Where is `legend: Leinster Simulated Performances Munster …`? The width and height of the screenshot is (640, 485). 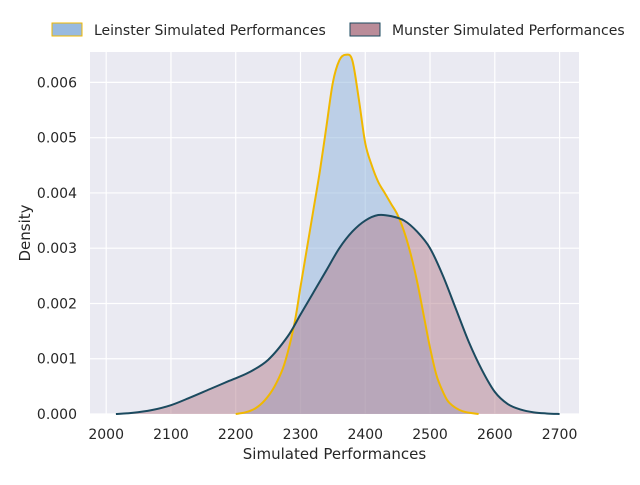
legend: Leinster Simulated Performances Munster … is located at coordinates (338, 30).